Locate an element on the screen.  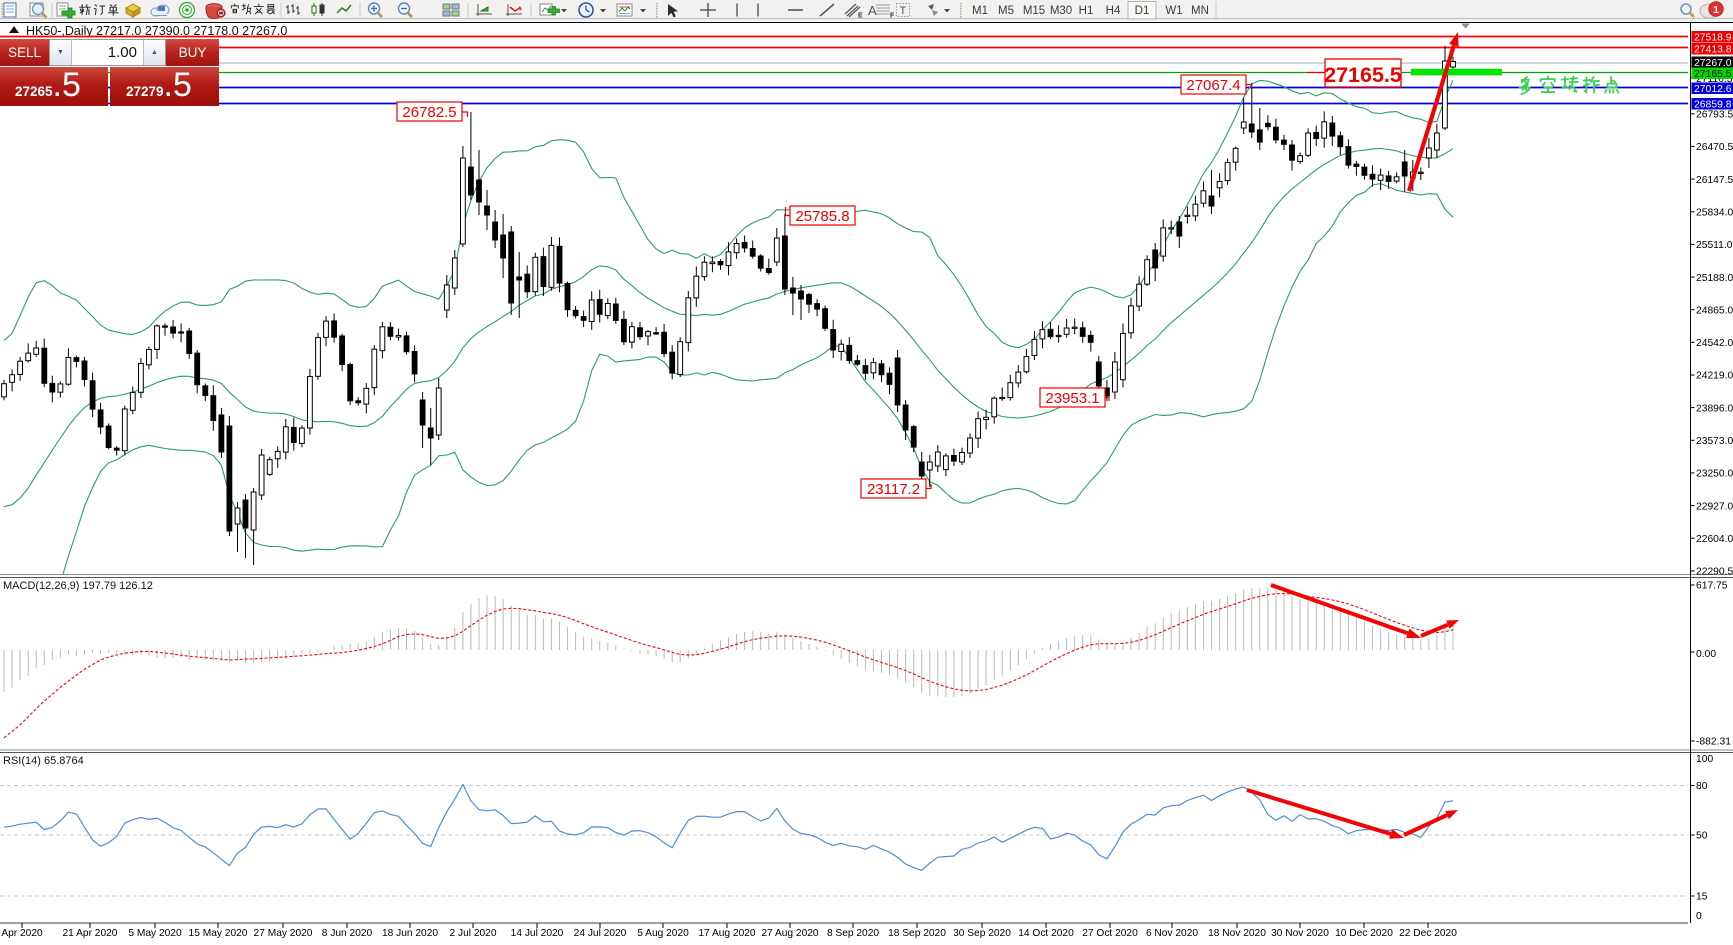
svg-text: 6 Nov 2020 is located at coordinates (1172, 933).